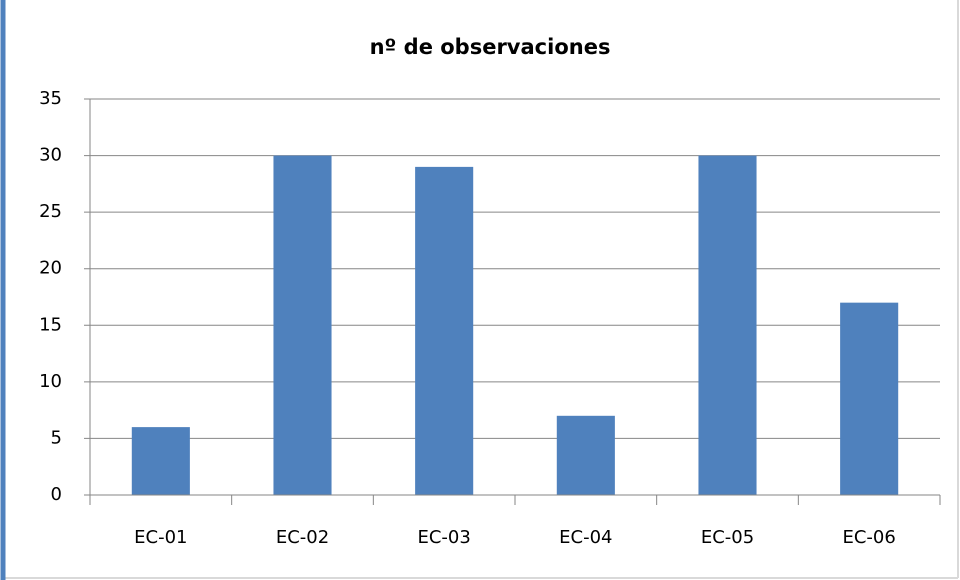  What do you see at coordinates (56, 494) in the screenshot?
I see `y-tick-label: 0` at bounding box center [56, 494].